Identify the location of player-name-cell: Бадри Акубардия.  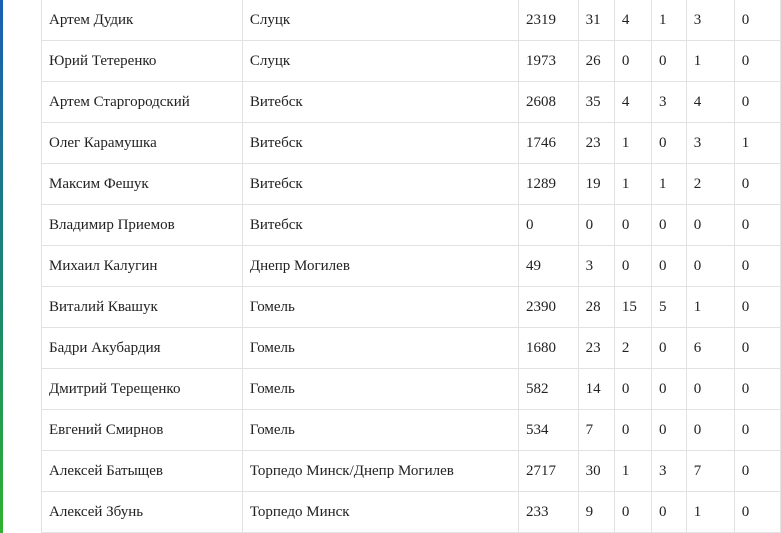
(142, 348).